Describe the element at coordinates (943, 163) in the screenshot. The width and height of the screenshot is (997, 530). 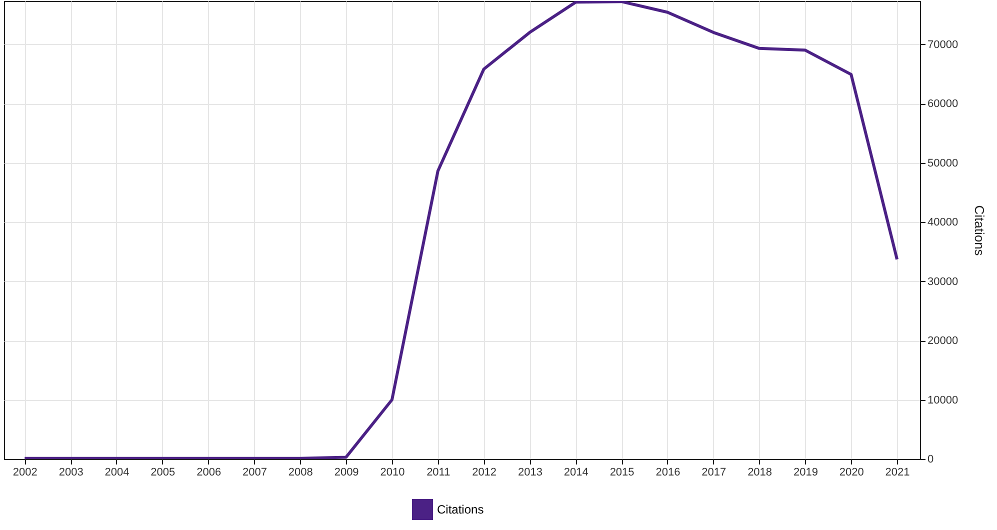
I see `y-tick-label: 50000` at that location.